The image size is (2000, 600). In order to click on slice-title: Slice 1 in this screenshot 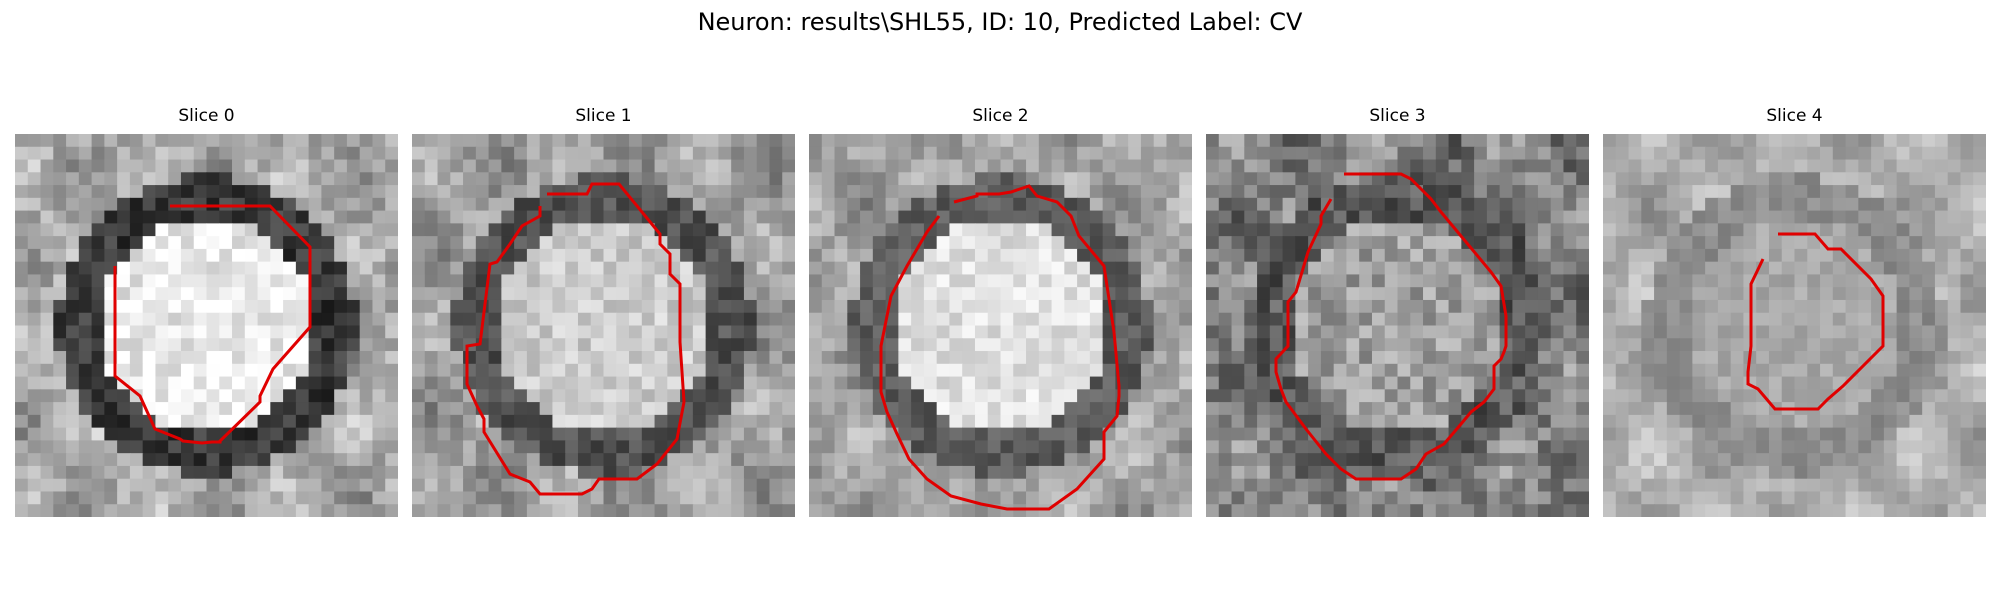, I will do `click(603, 116)`.